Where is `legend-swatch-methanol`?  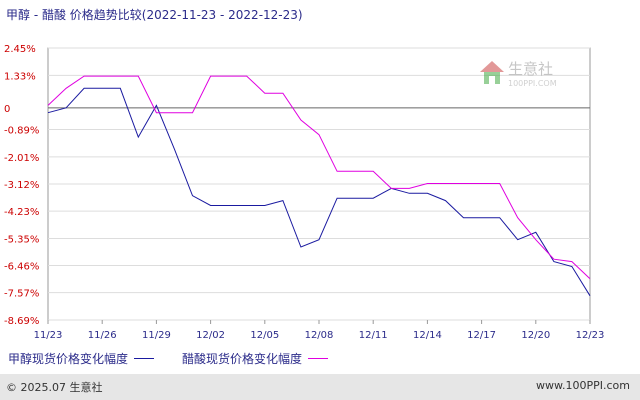 legend-swatch-methanol is located at coordinates (144, 358).